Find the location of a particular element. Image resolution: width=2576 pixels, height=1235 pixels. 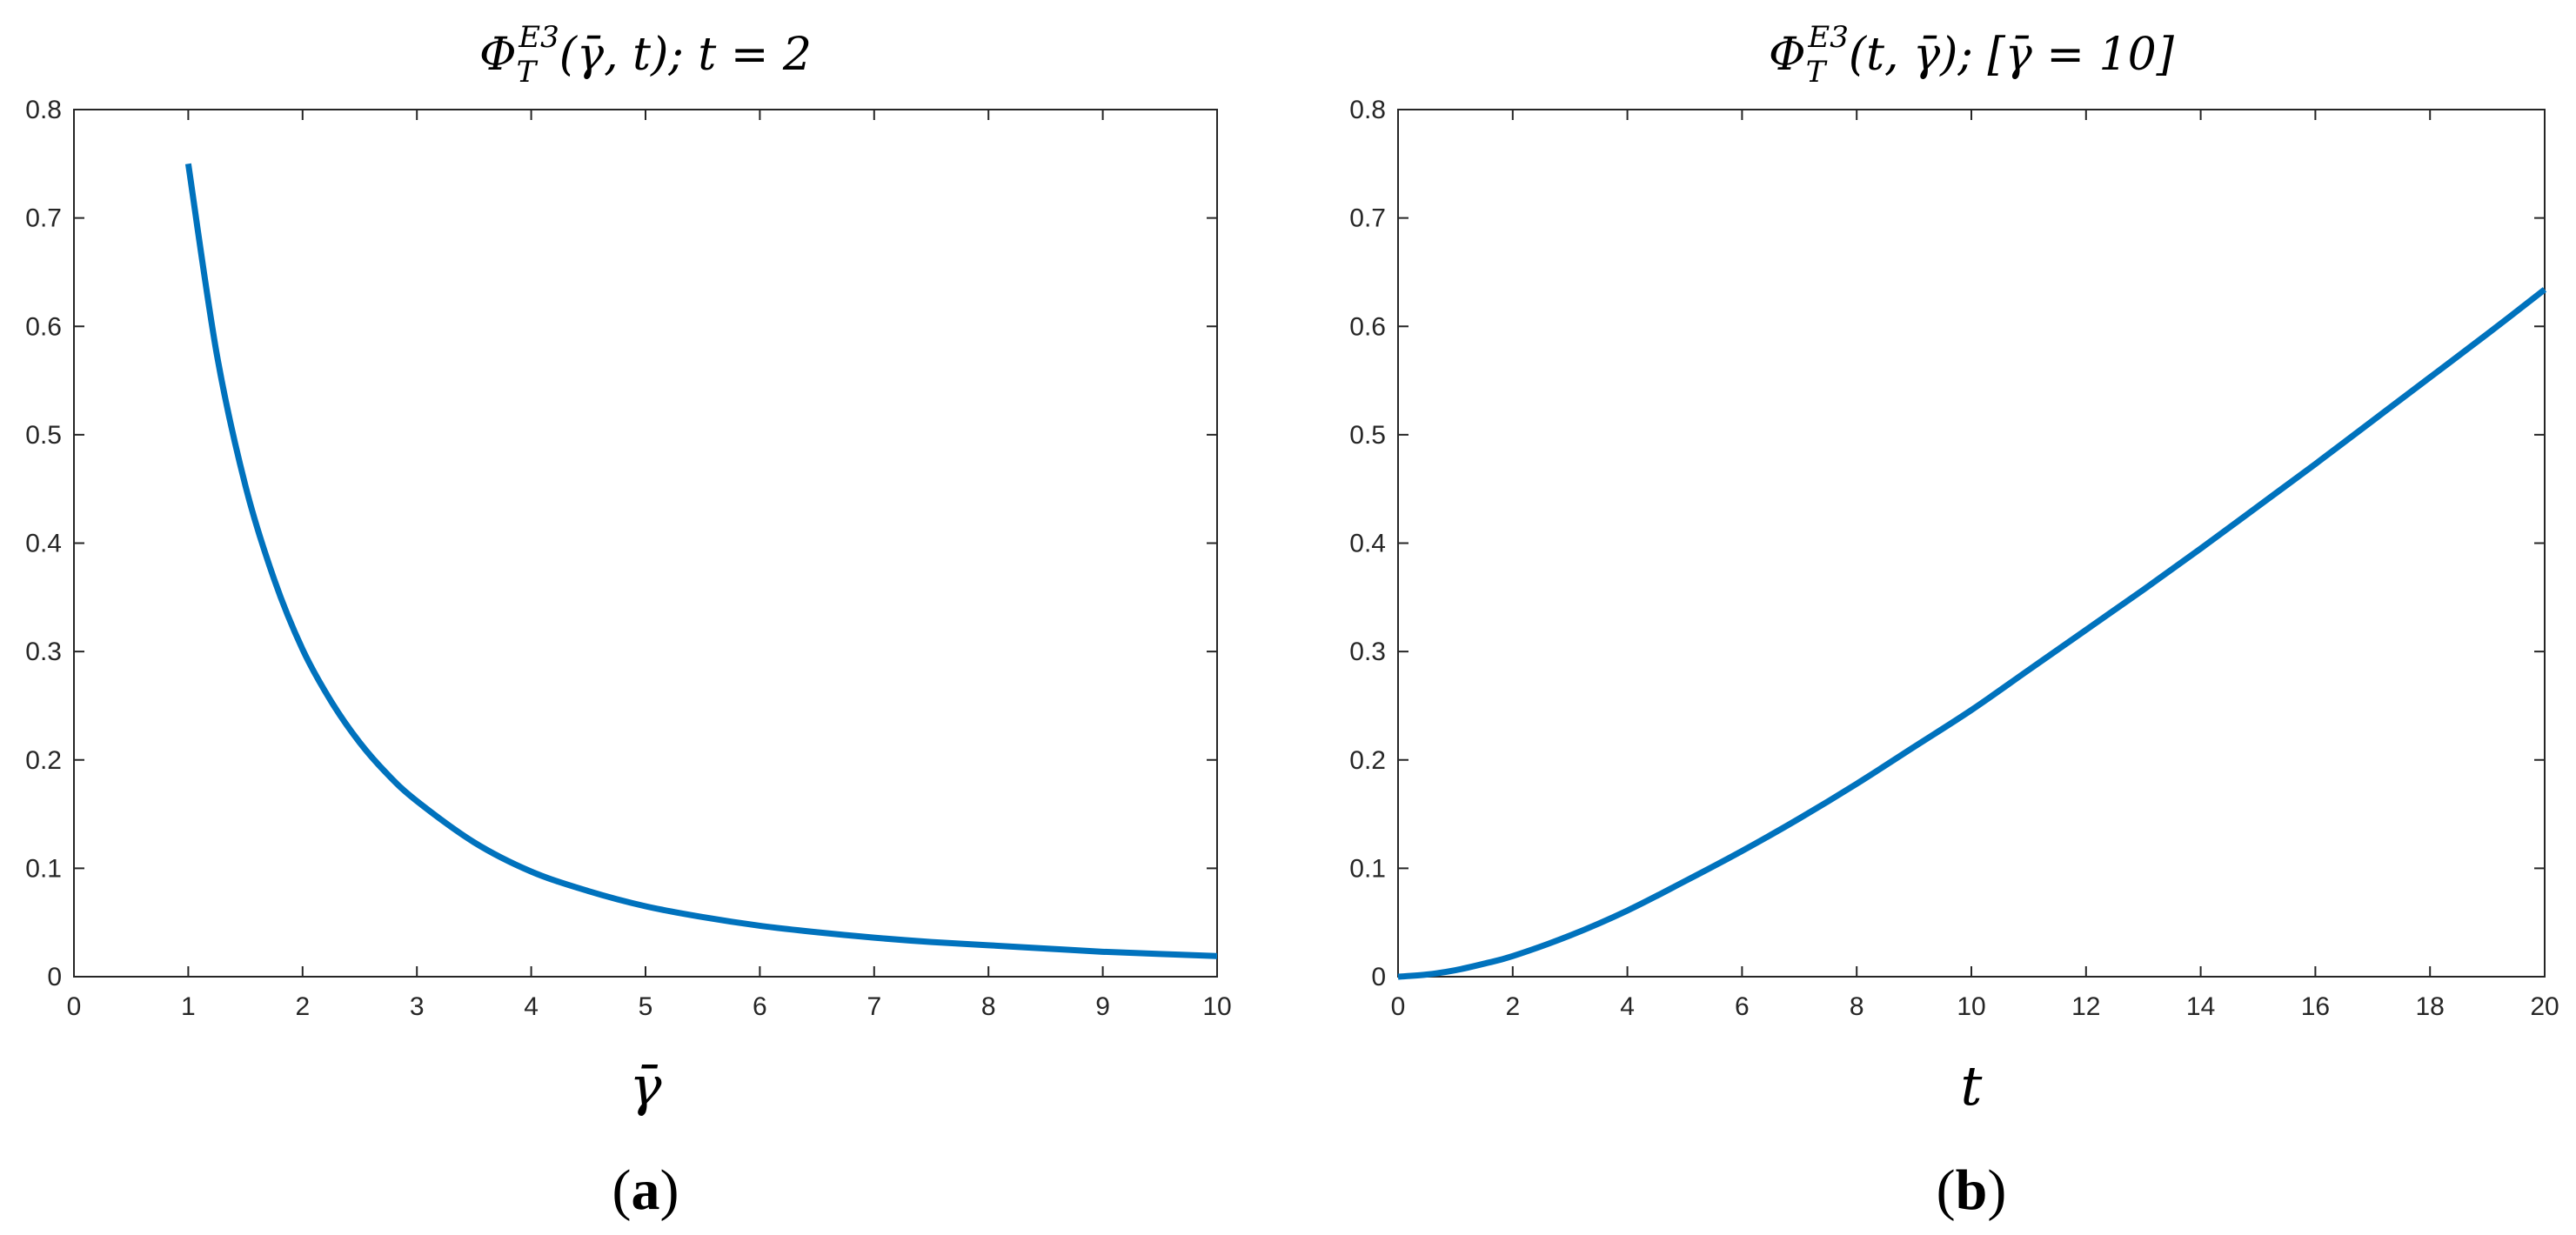

x-tick-label: 5 is located at coordinates (646, 1006).